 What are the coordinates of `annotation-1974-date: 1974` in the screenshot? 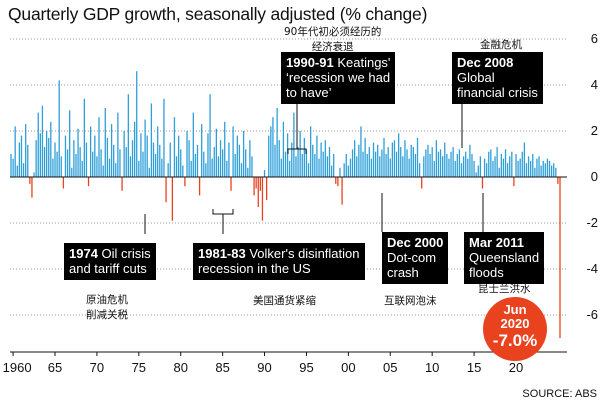 It's located at (83, 253).